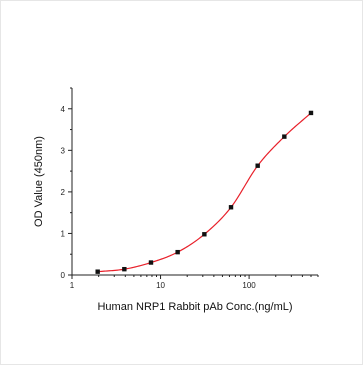  I want to click on x-axis-title: Human NRP1 Rabbit pAb Conc.(ng/mL), so click(194, 307).